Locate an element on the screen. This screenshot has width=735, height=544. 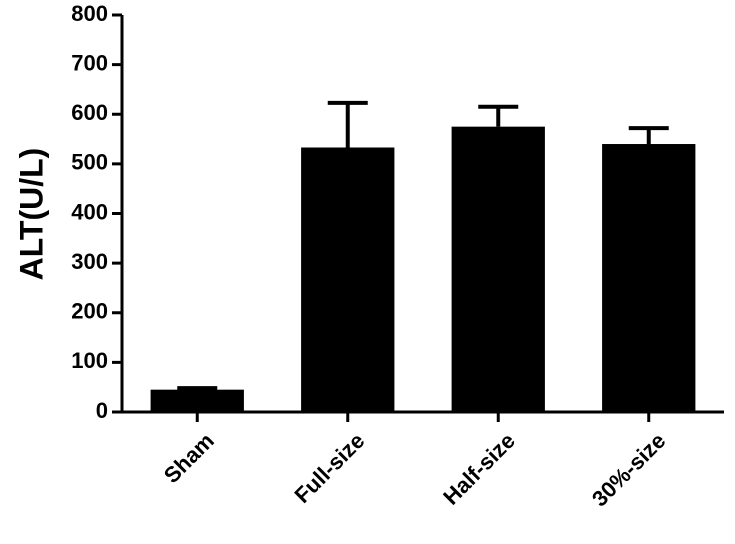
y-tick-label: 0 is located at coordinates (102, 410).